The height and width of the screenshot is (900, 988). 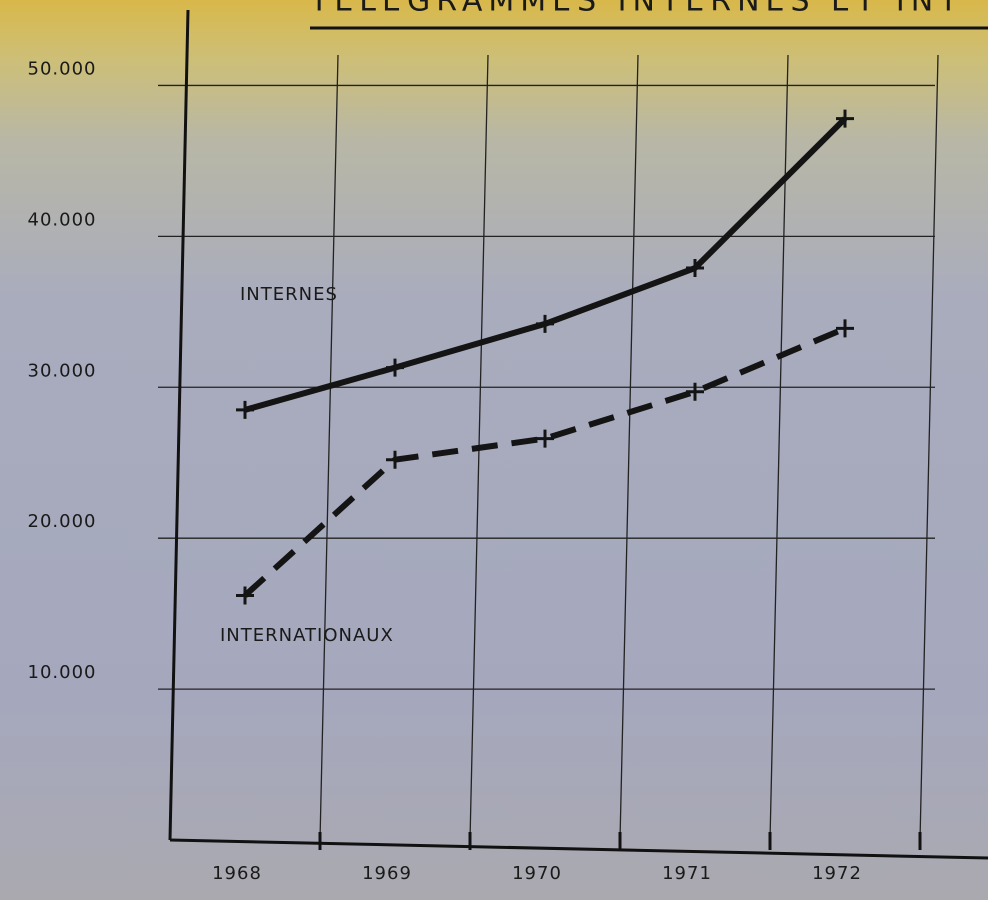 I want to click on y-tick-label: 20.000, so click(x=62, y=521).